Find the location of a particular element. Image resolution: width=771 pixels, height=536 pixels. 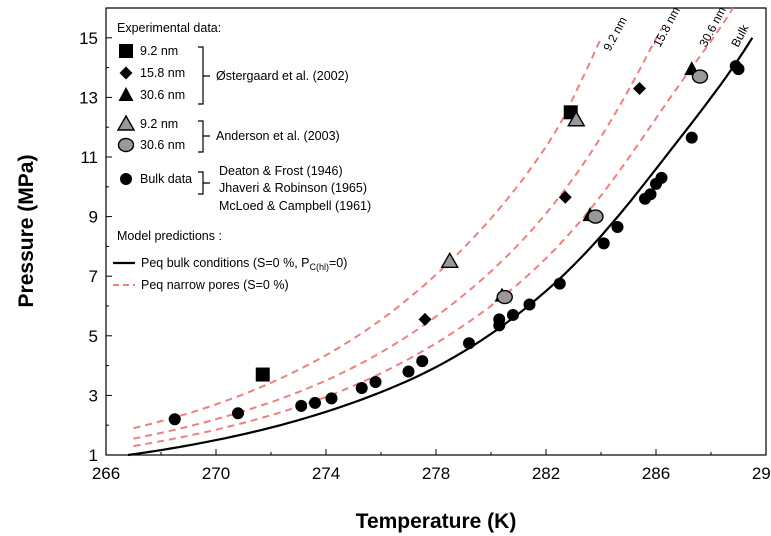

x-tick-label: 270 is located at coordinates (216, 473).